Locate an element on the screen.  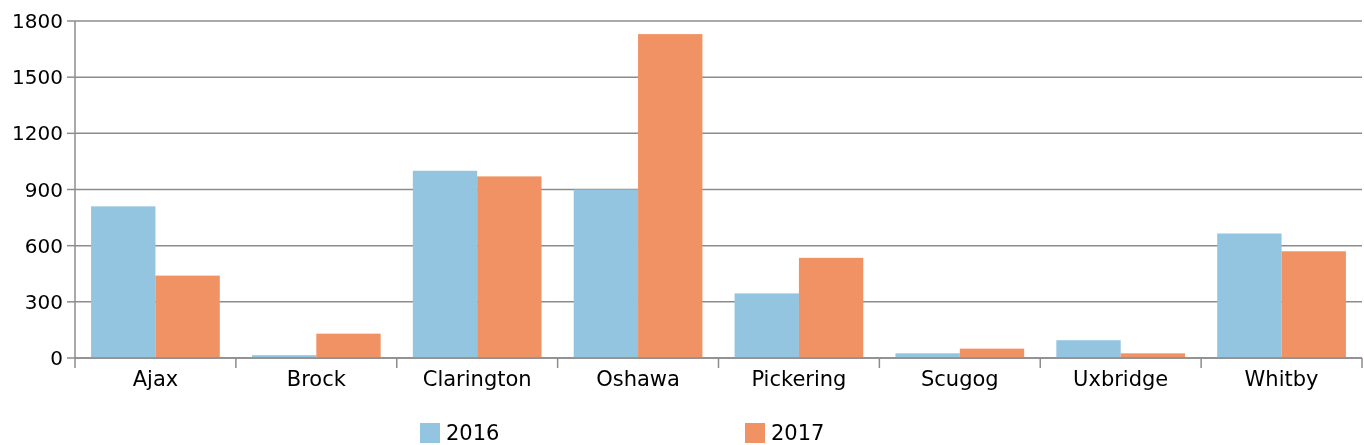
y-tick-label: 1800 is located at coordinates (37, 21).